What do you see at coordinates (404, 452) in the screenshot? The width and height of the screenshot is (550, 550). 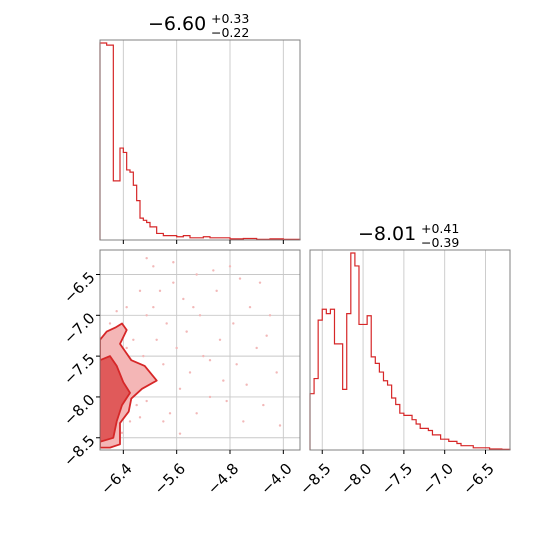 I see `histogram-2-tick-marks` at bounding box center [404, 452].